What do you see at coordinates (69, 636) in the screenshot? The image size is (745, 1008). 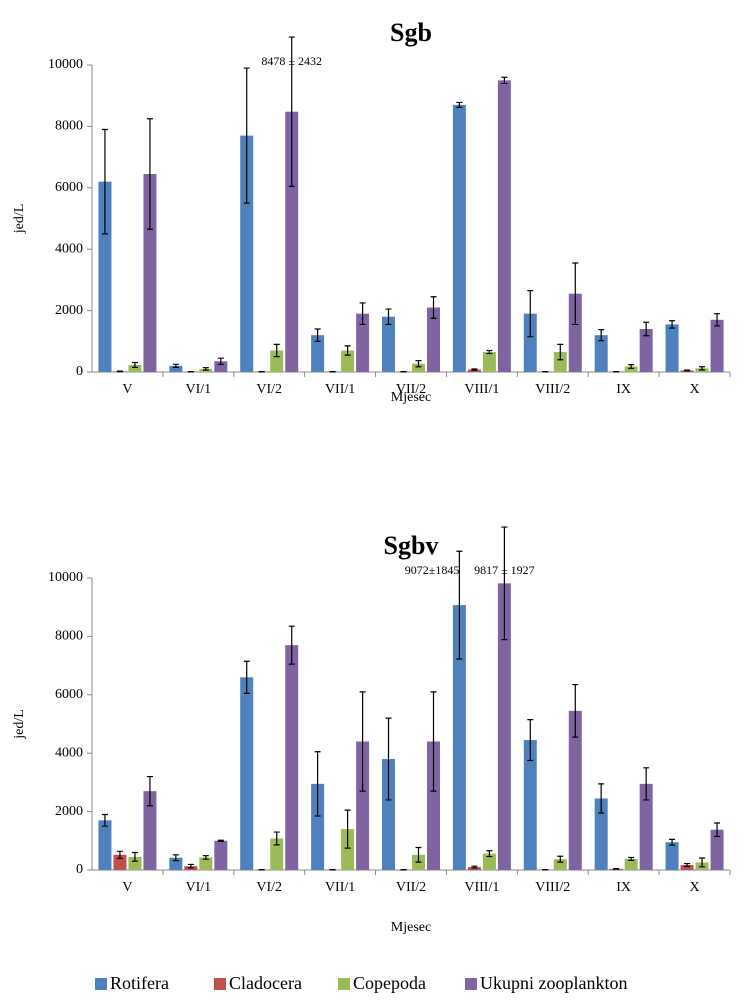 I see `y-tick-label: 8000` at bounding box center [69, 636].